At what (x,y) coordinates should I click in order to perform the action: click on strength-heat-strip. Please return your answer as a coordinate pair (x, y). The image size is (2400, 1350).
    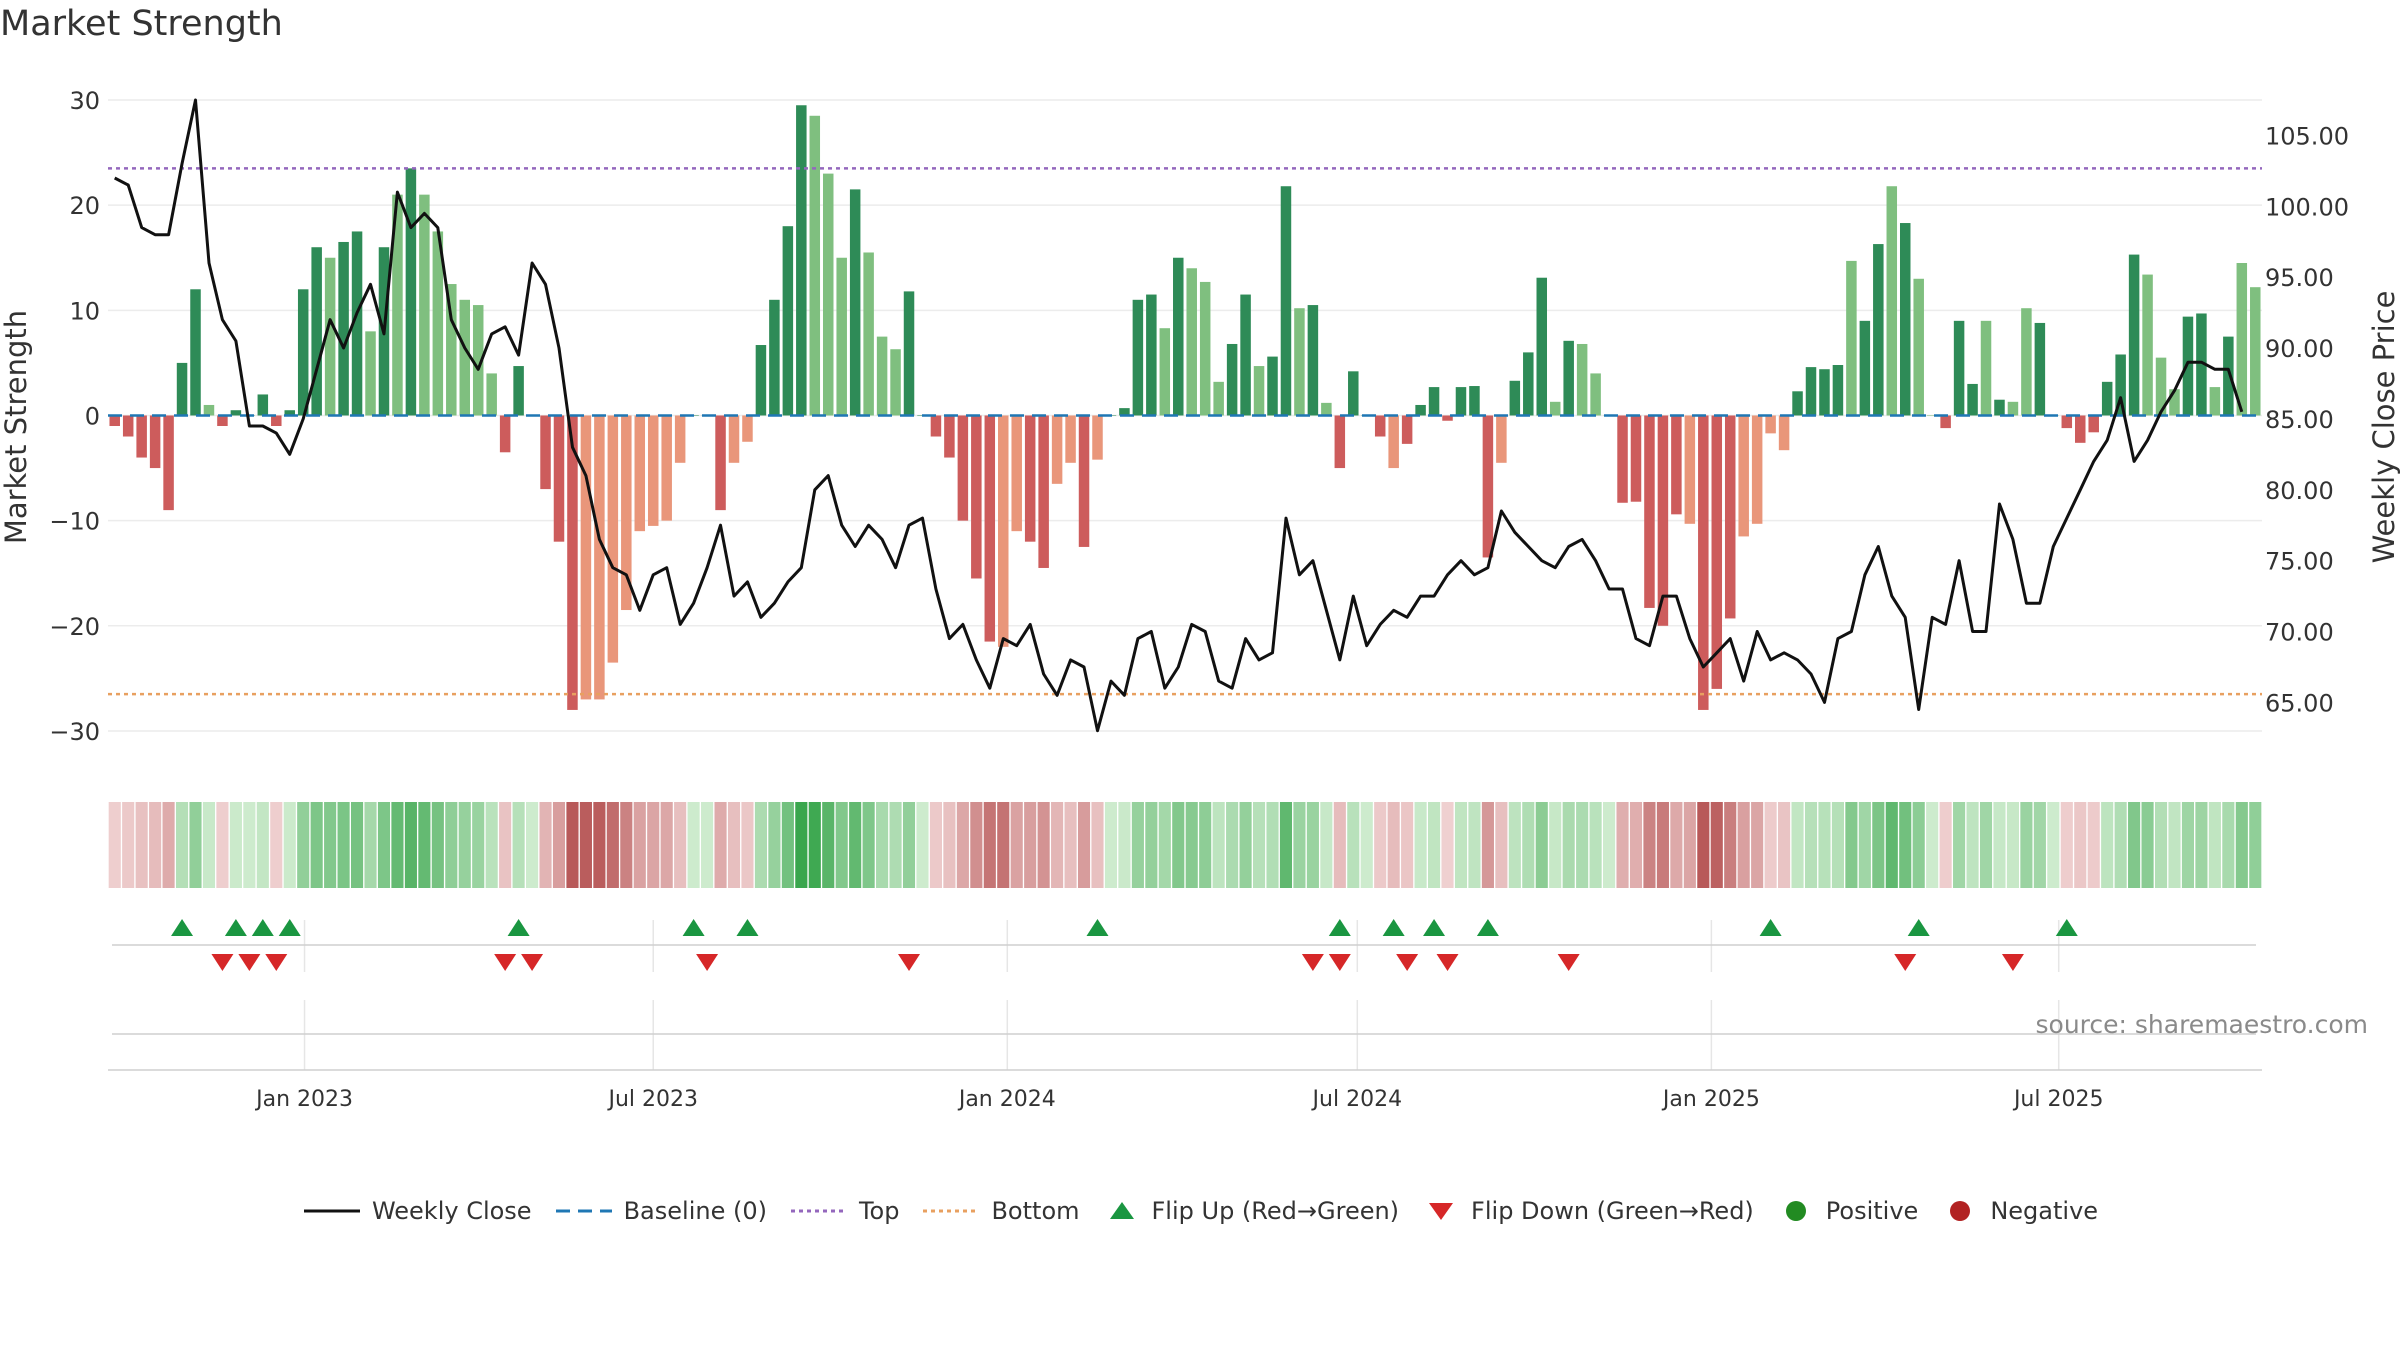
    Looking at the image, I should click on (1185, 845).